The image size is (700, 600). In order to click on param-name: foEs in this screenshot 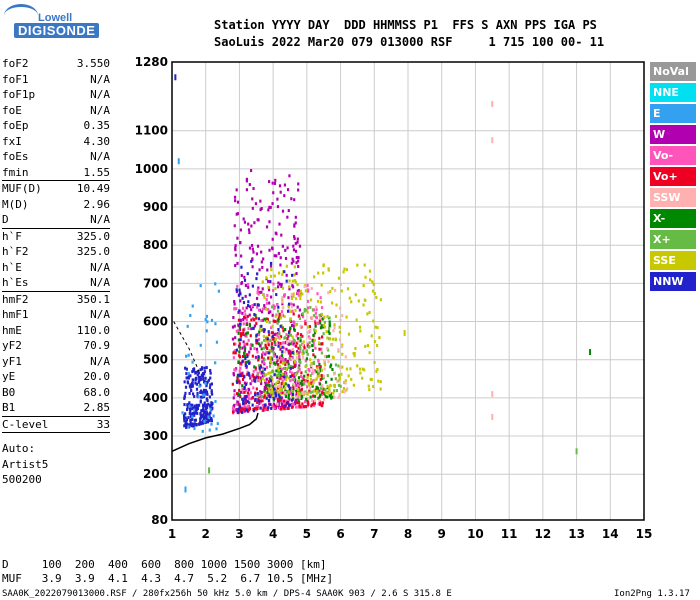, I will do `click(15, 156)`.